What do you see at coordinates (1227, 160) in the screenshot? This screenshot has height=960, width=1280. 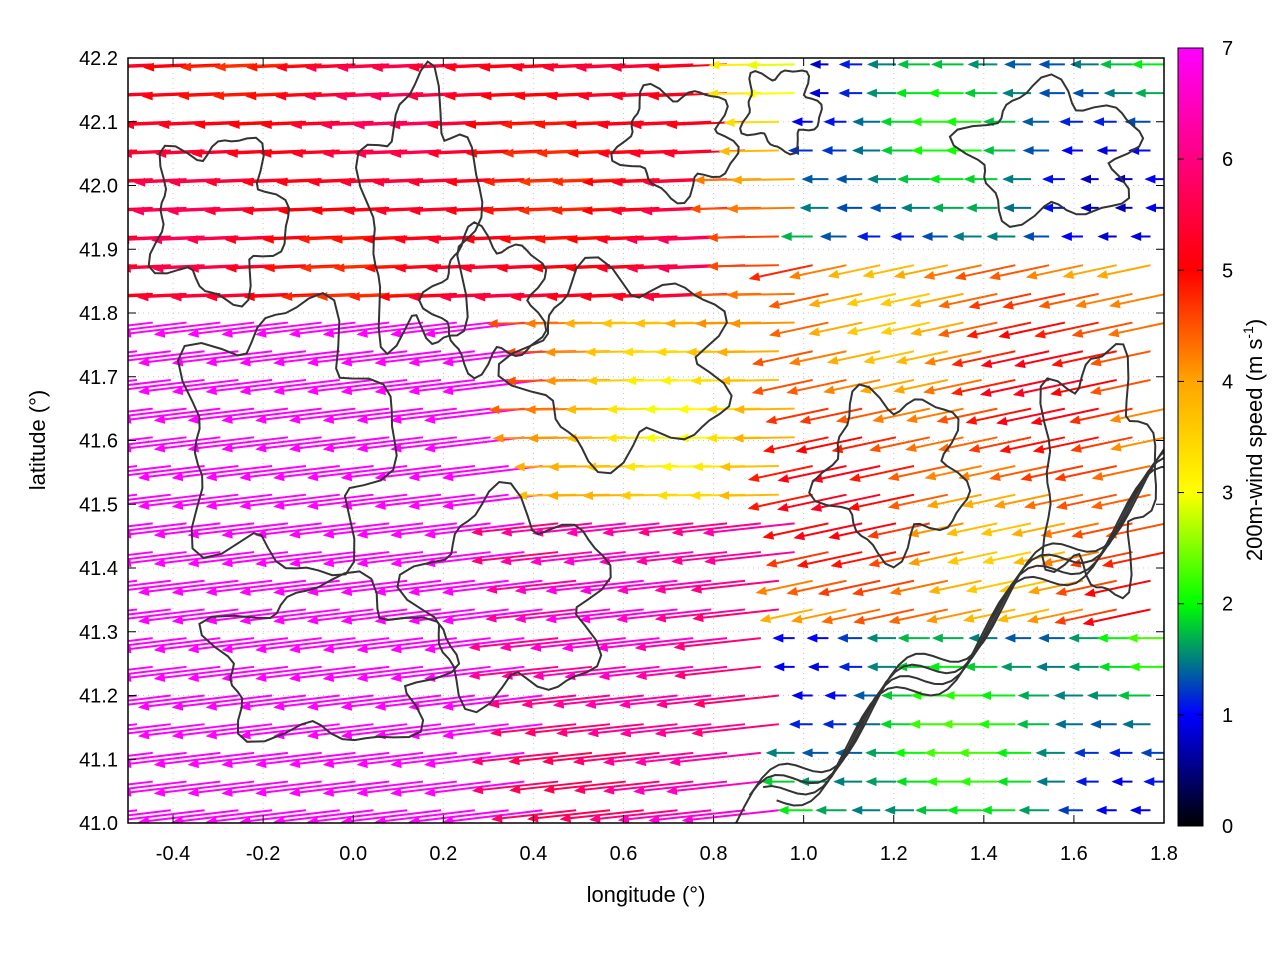 I see `colorbar-tick-label: 6` at bounding box center [1227, 160].